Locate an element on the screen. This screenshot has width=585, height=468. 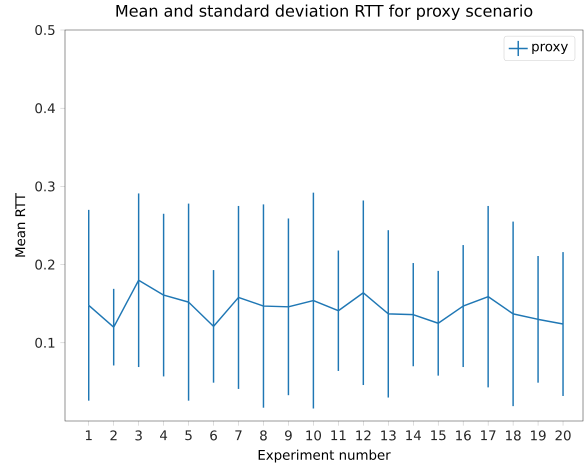
x-tick-label: 18 is located at coordinates (513, 435).